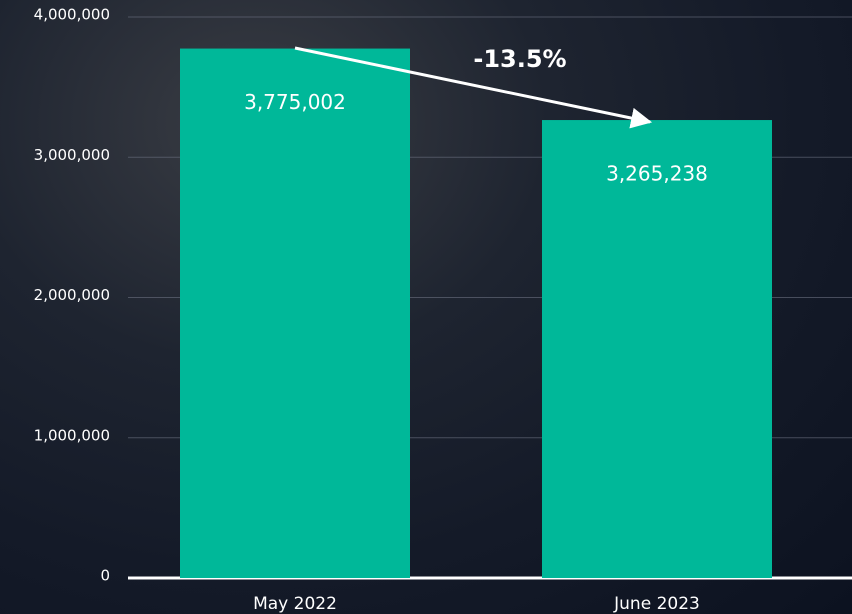  I want to click on change-annotation: -13.5%, so click(519, 59).